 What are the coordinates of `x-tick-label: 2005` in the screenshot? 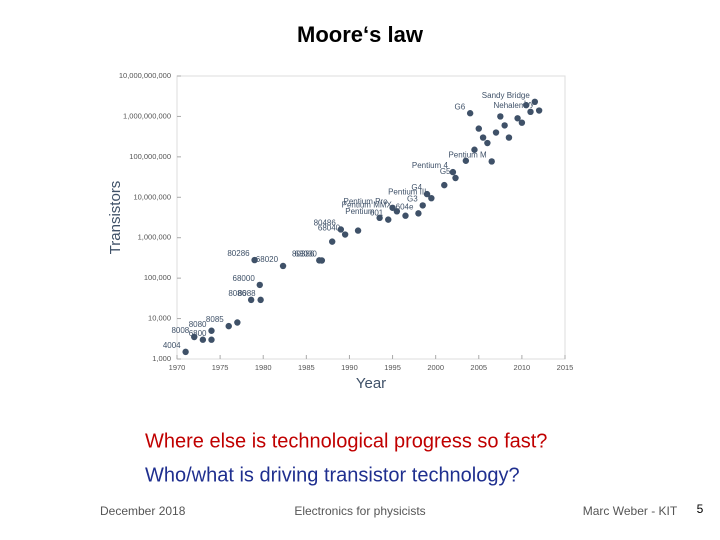 It's located at (478, 367).